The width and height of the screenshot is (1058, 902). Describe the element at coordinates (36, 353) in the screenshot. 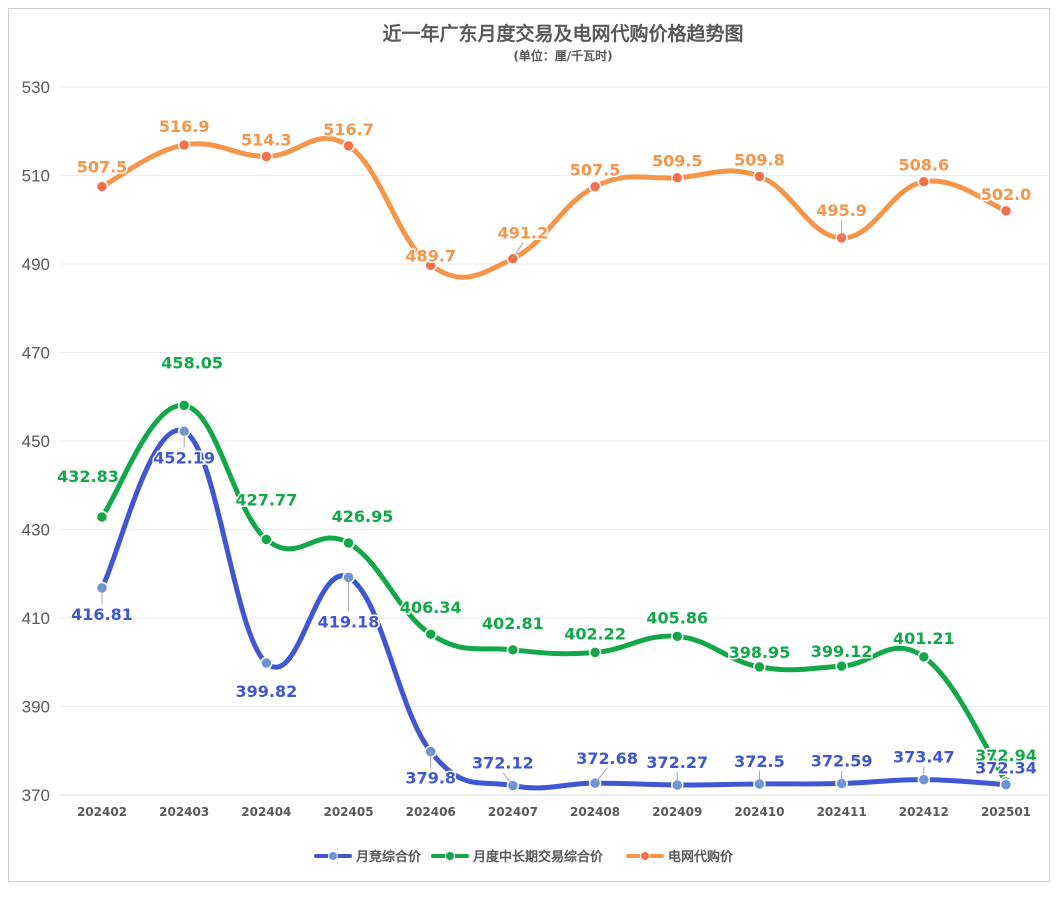

I see `y-tick-label: 470` at that location.